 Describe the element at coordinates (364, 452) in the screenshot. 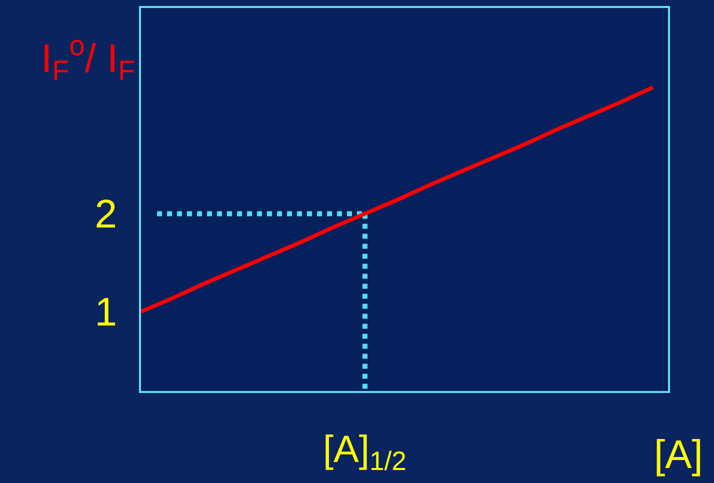

I see `ref-line-label: [A]$_{1/2}$` at that location.